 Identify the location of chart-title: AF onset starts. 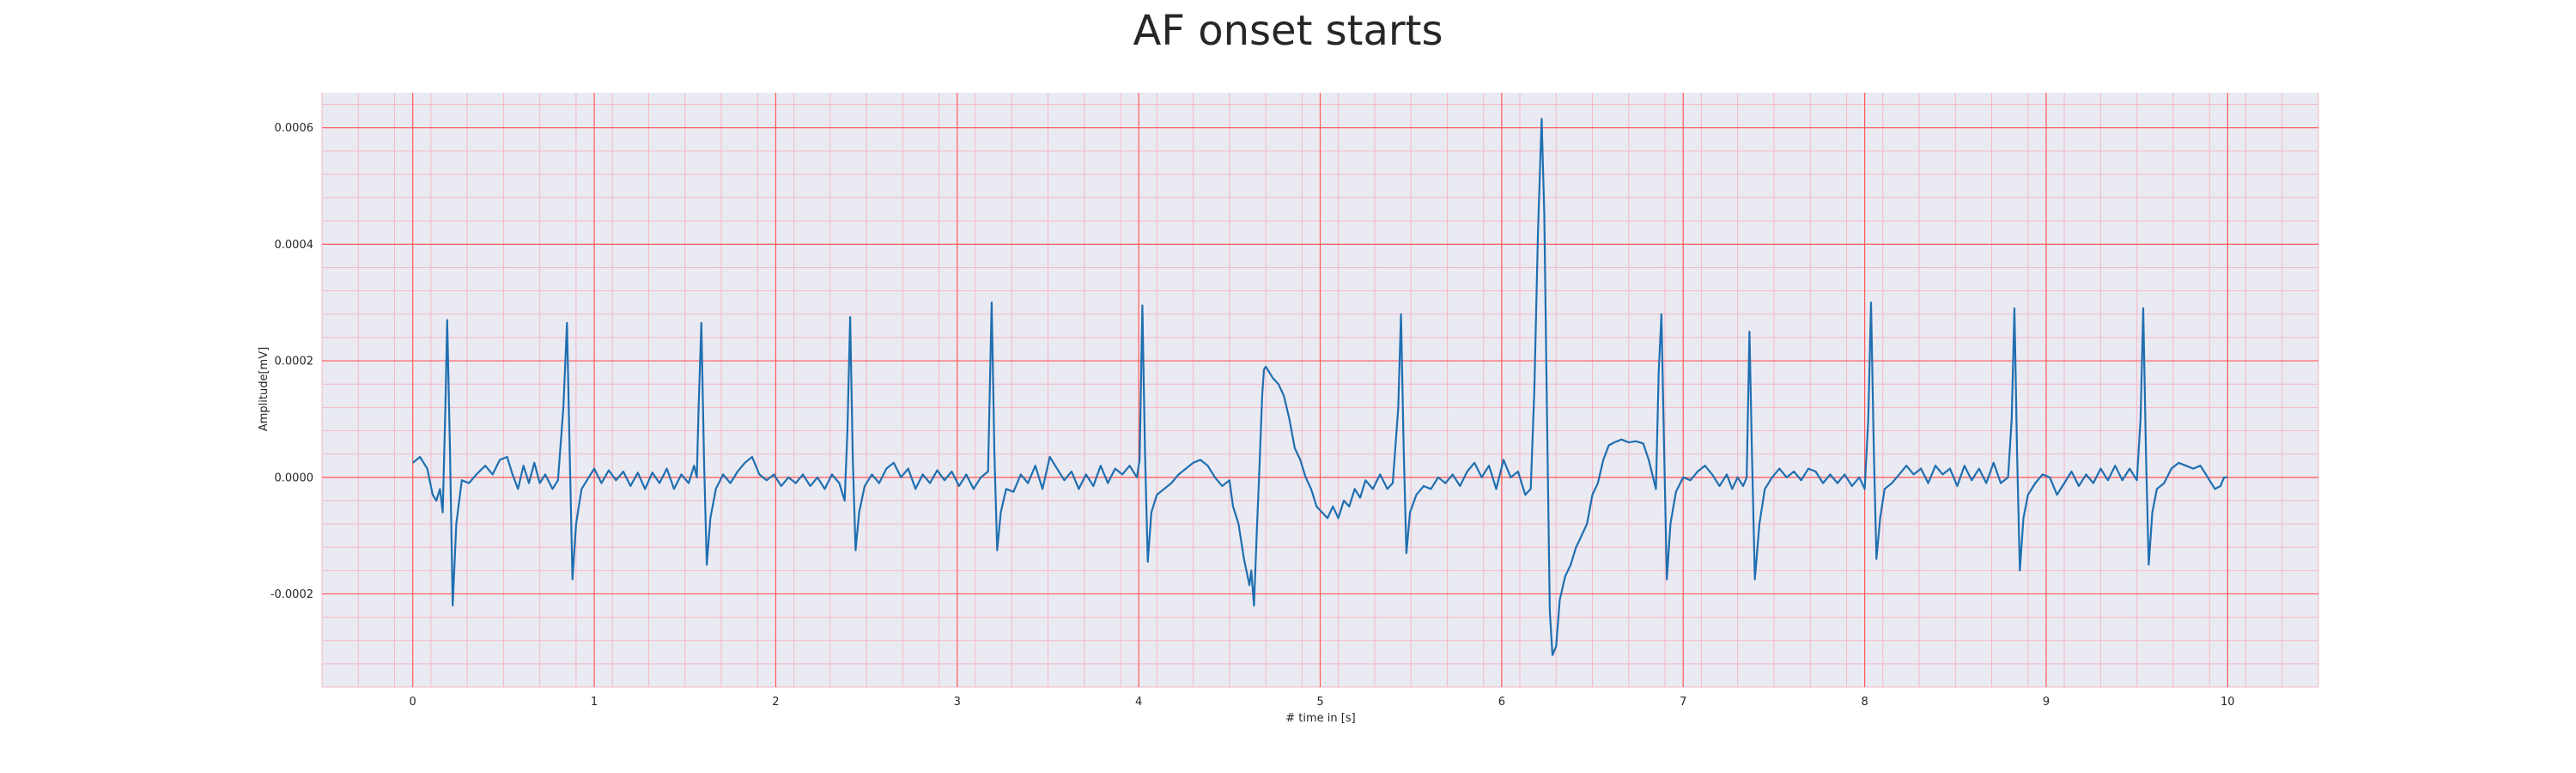
(1288, 31).